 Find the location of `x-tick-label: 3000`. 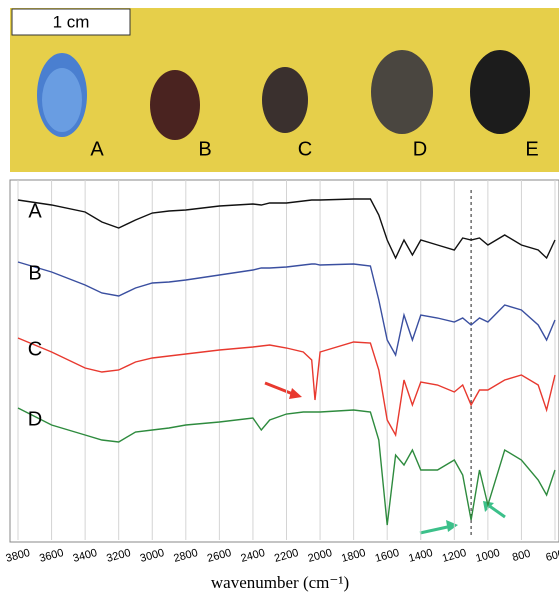

x-tick-label: 3000 is located at coordinates (152, 556).